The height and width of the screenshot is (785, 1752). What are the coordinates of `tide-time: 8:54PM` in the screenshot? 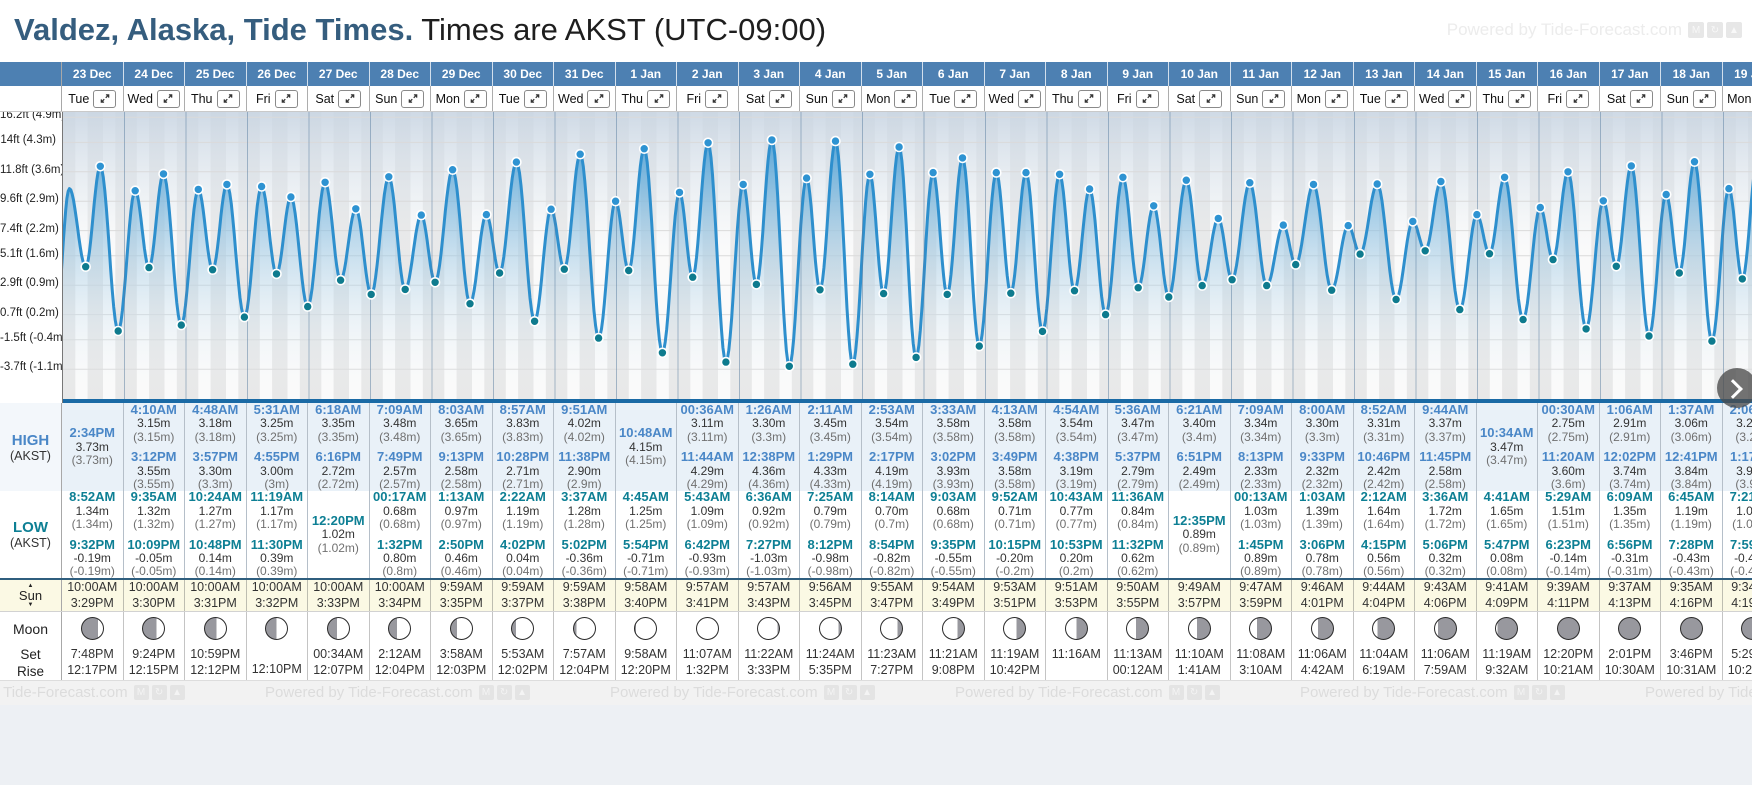 It's located at (892, 545).